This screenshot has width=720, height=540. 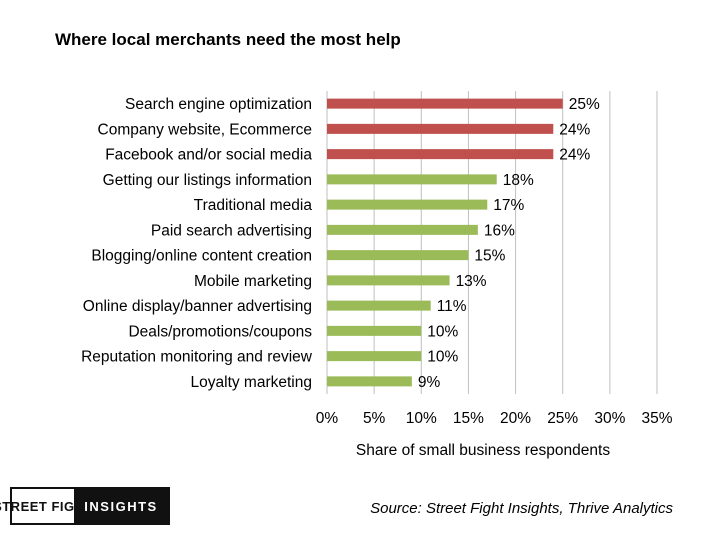 What do you see at coordinates (374, 418) in the screenshot?
I see `x-tick-label: 5%` at bounding box center [374, 418].